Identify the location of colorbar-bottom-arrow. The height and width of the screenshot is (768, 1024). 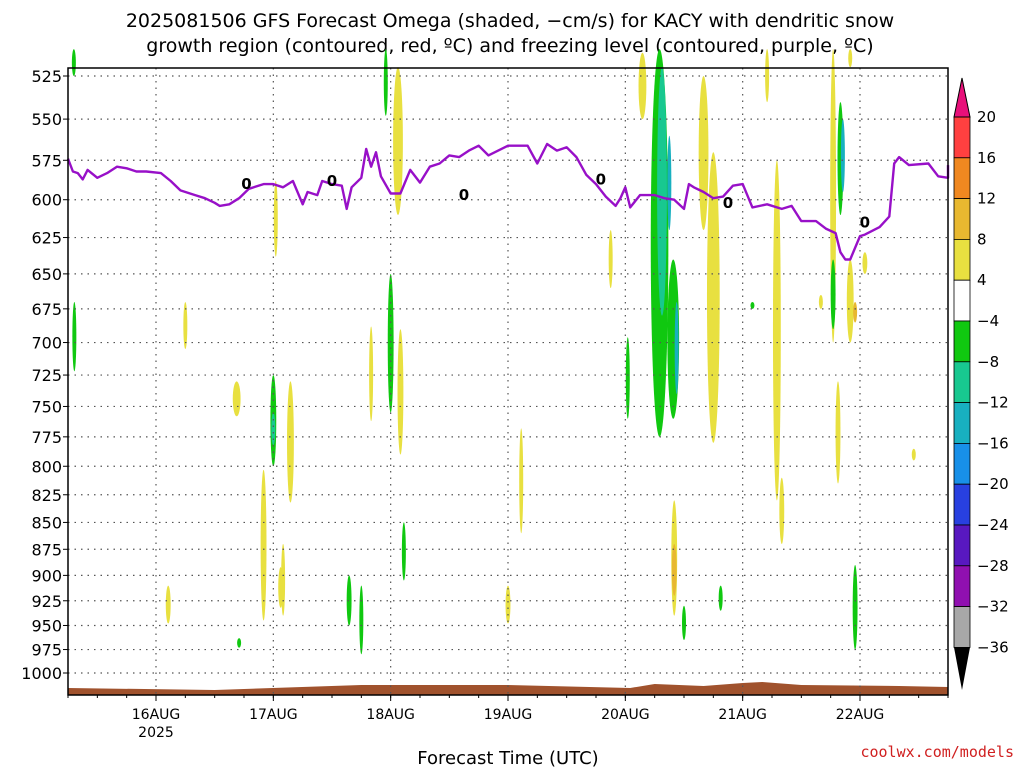
(962, 668).